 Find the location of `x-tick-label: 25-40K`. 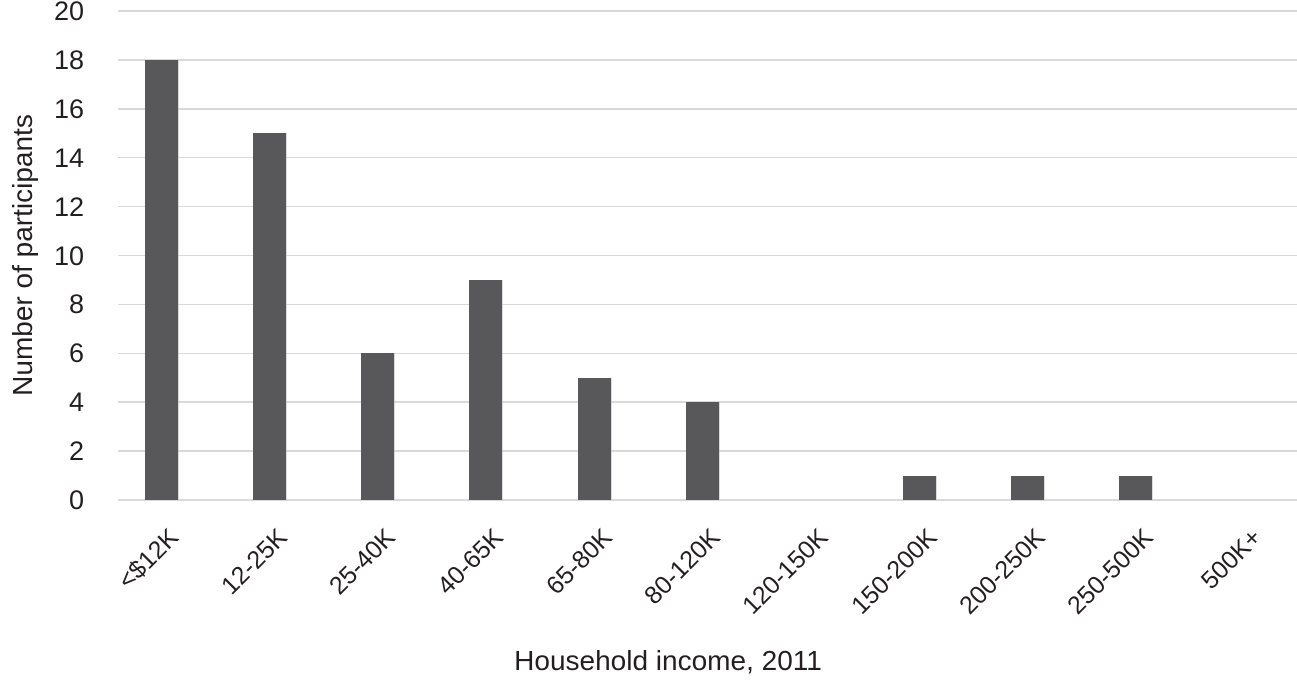

x-tick-label: 25-40K is located at coordinates (362, 562).